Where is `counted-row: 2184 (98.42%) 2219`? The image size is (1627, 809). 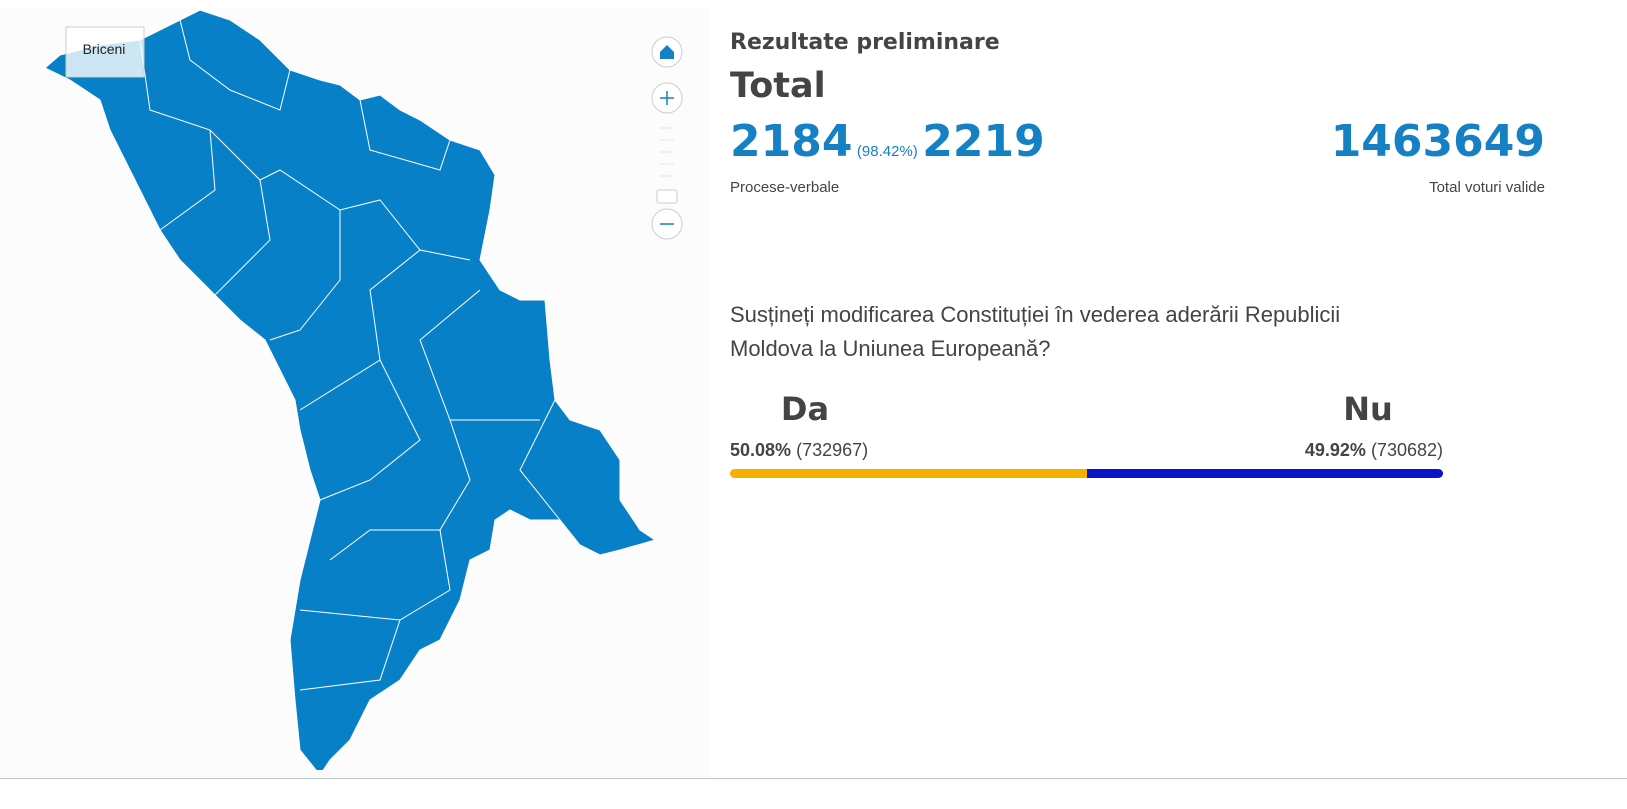
counted-row: 2184 (98.42%) 2219 is located at coordinates (887, 141).